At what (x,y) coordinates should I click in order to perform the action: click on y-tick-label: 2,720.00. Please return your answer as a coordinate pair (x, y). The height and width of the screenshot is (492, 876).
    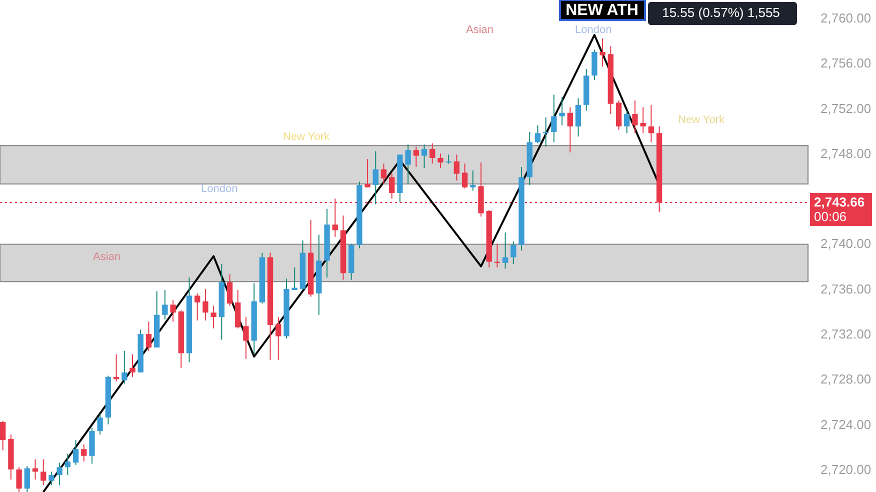
    Looking at the image, I should click on (846, 469).